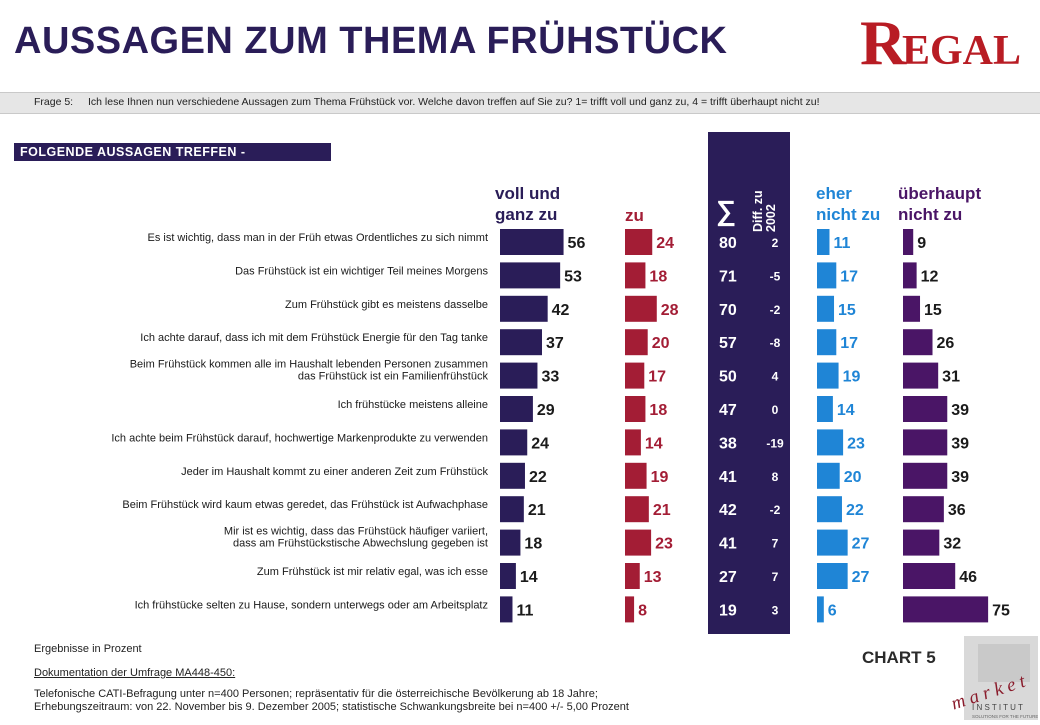 Image resolution: width=1040 pixels, height=725 pixels. Describe the element at coordinates (661, 343) in the screenshot. I see `data-label-zu: 20` at that location.